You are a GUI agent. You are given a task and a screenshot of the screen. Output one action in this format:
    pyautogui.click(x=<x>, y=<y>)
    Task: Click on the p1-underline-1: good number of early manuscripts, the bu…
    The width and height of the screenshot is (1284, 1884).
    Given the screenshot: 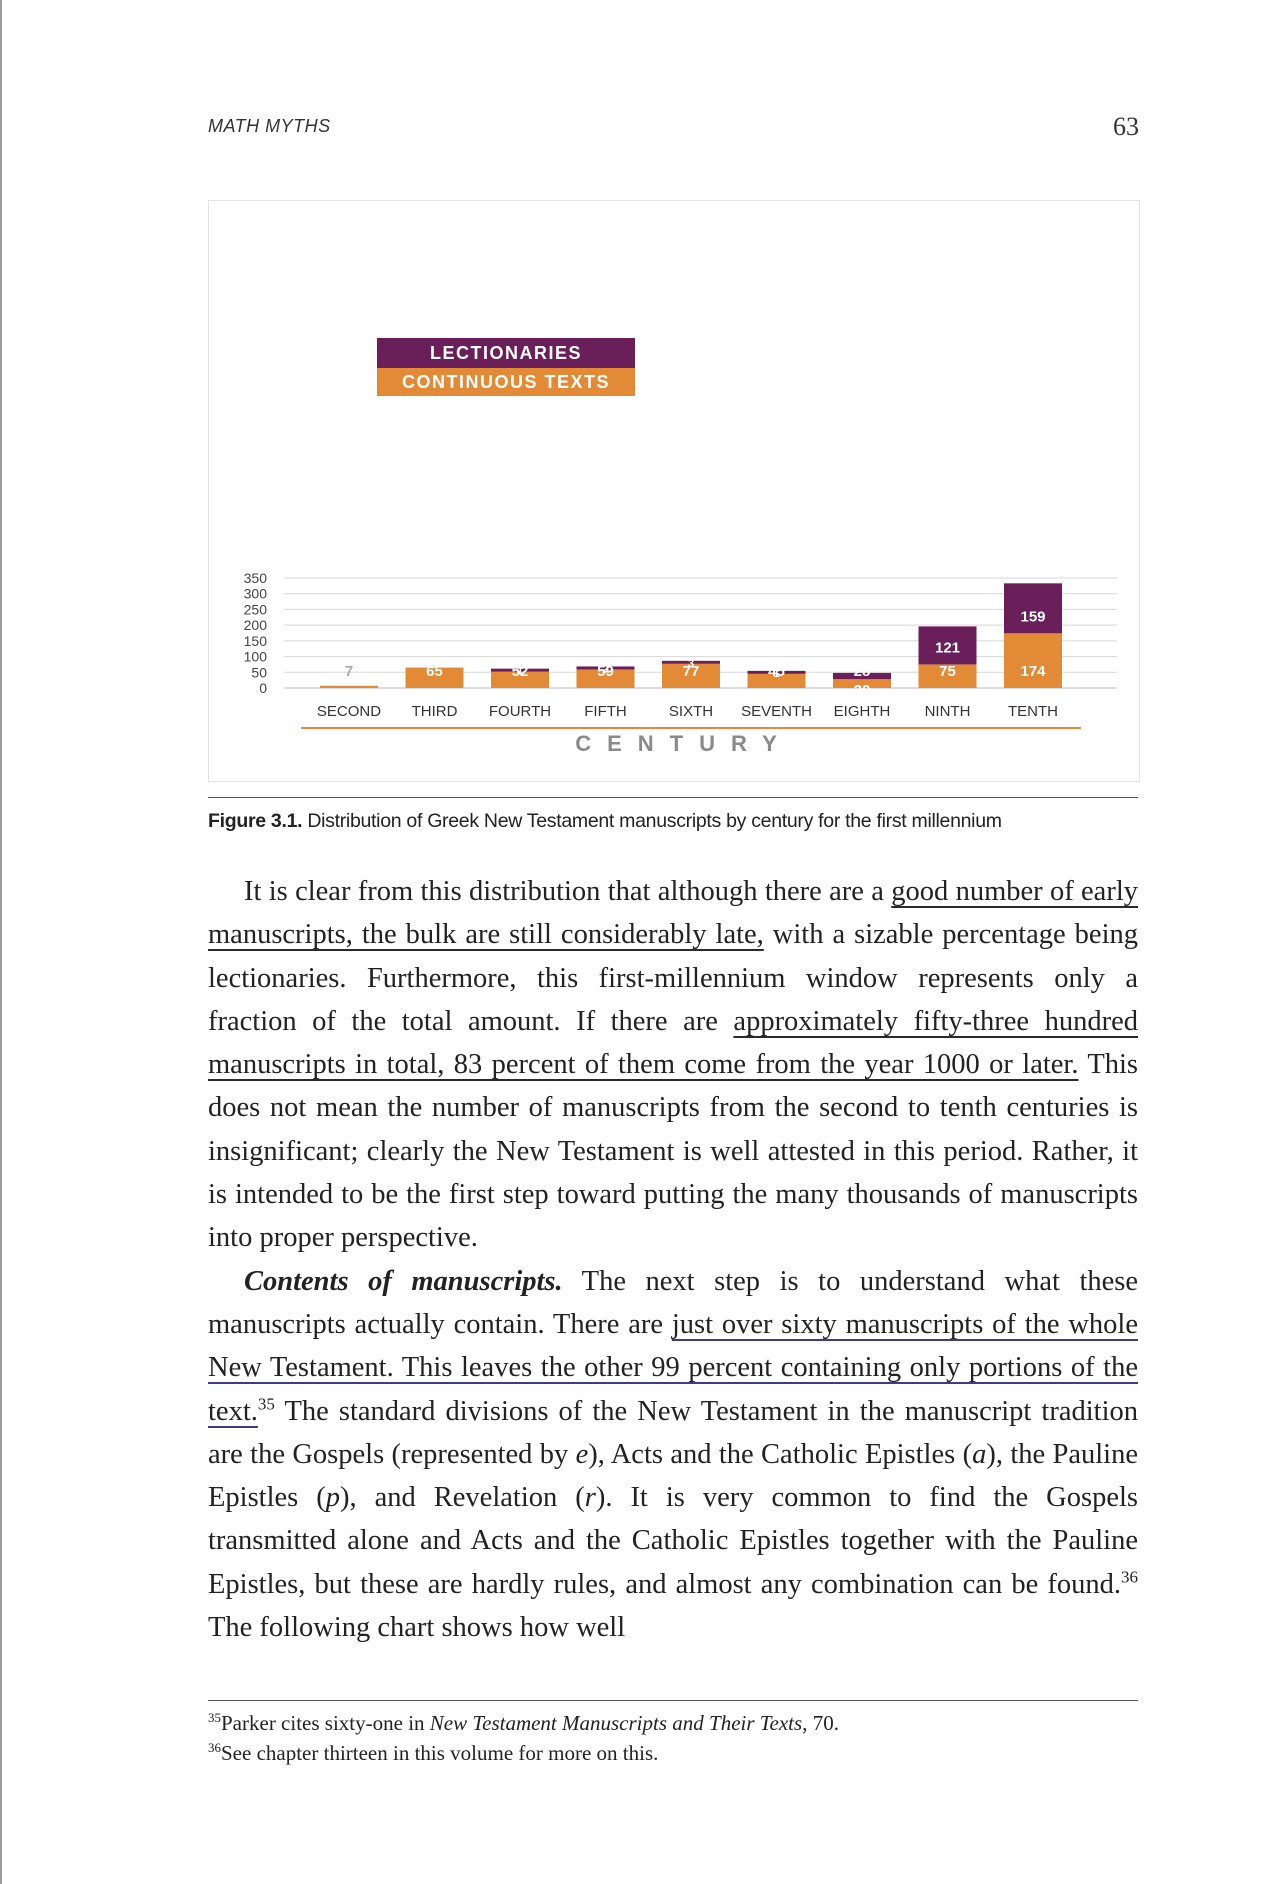 What is the action you would take?
    pyautogui.click(x=673, y=913)
    